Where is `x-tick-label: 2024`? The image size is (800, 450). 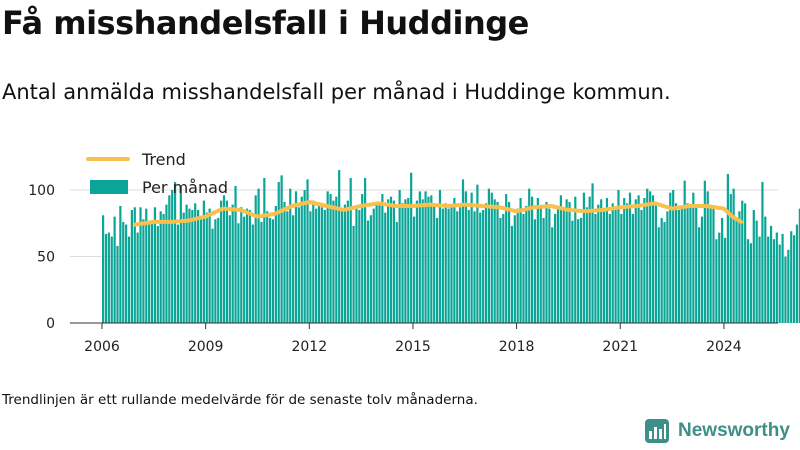 x-tick-label: 2024 is located at coordinates (724, 347).